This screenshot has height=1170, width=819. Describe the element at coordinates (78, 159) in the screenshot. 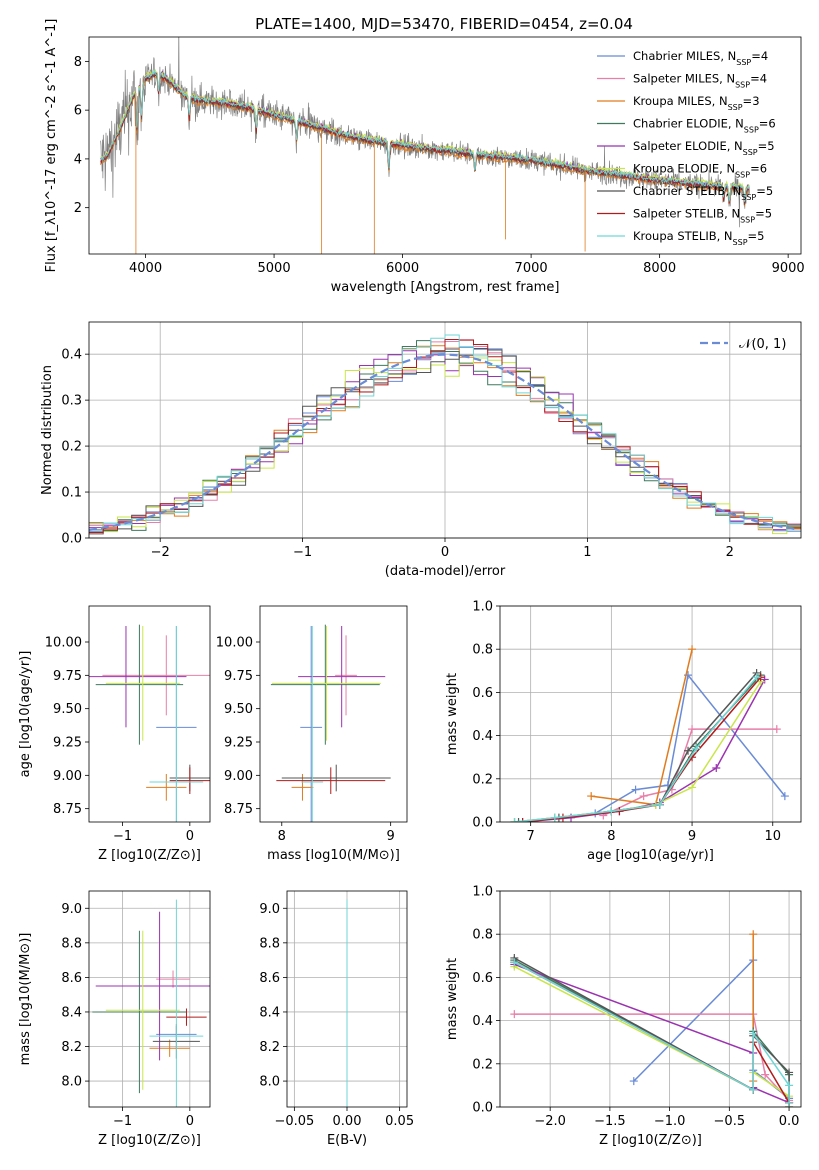

I see `y-tick-label: 4` at that location.